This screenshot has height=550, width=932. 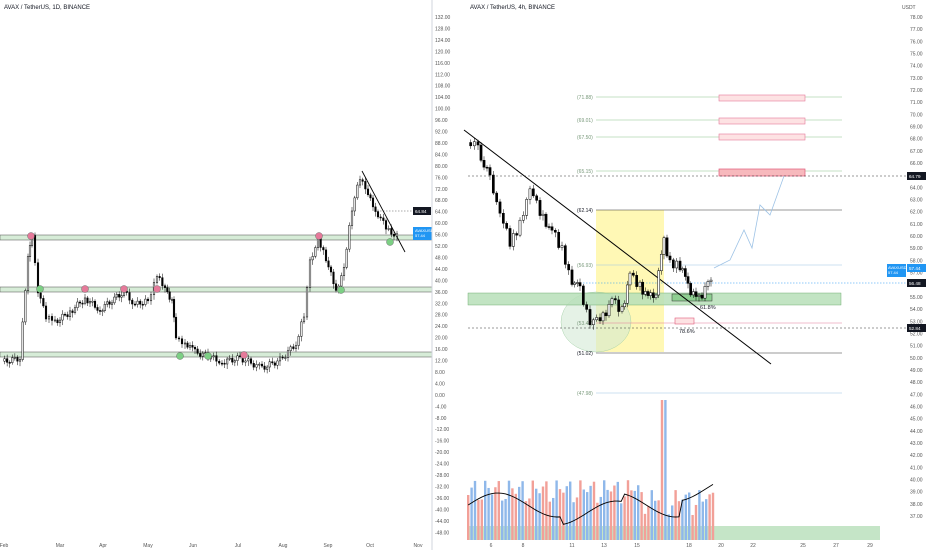 I want to click on right-time-axis: 6 8 11 13 15 18 20 22 25 27 29, so click(x=681, y=546).